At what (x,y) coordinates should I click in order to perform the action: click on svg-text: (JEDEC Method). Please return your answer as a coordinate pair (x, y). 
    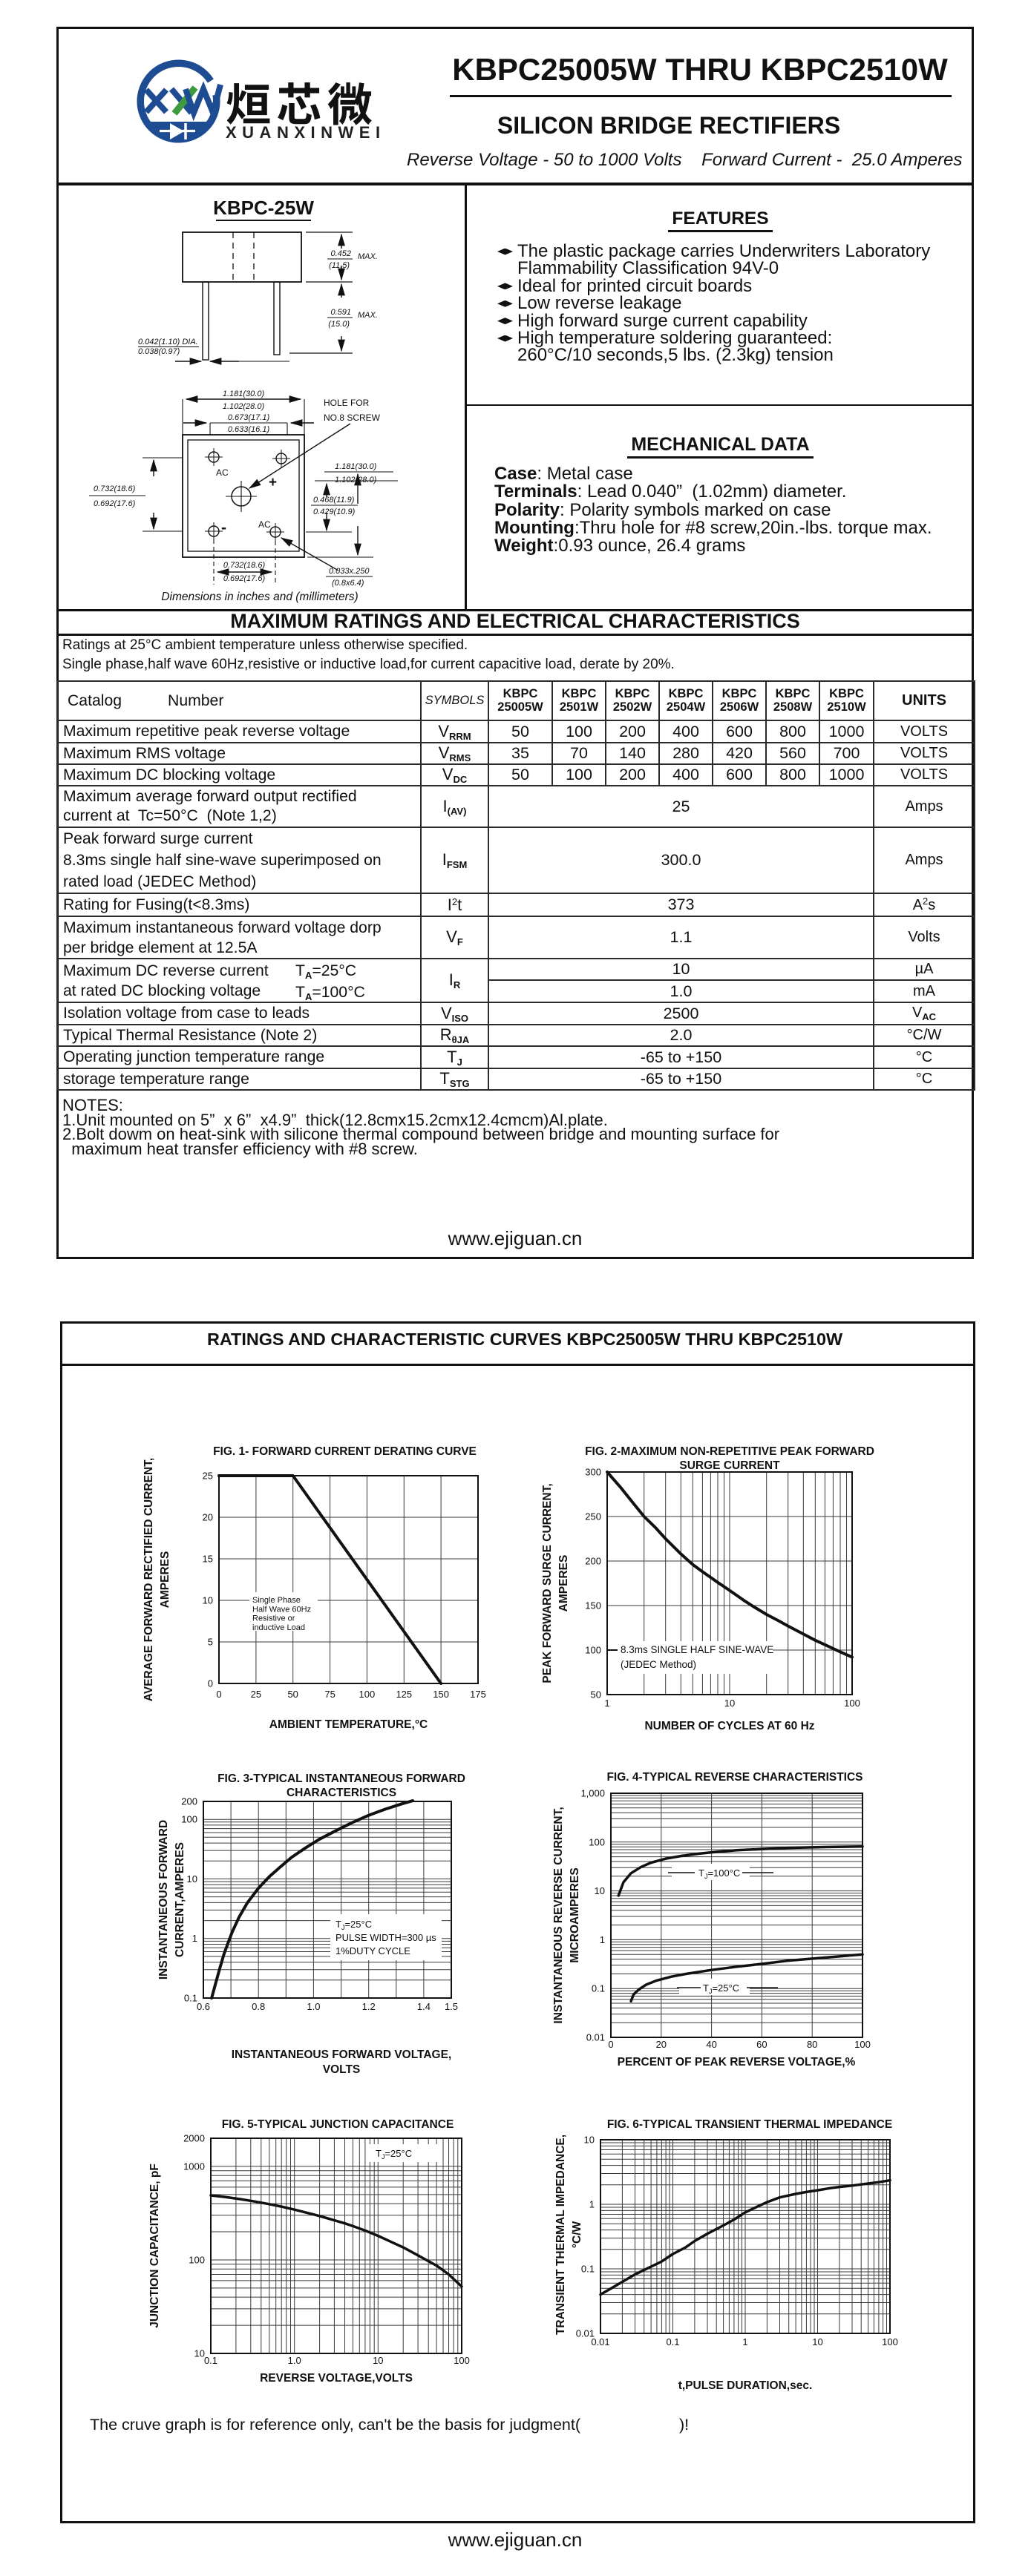
    Looking at the image, I should click on (658, 1664).